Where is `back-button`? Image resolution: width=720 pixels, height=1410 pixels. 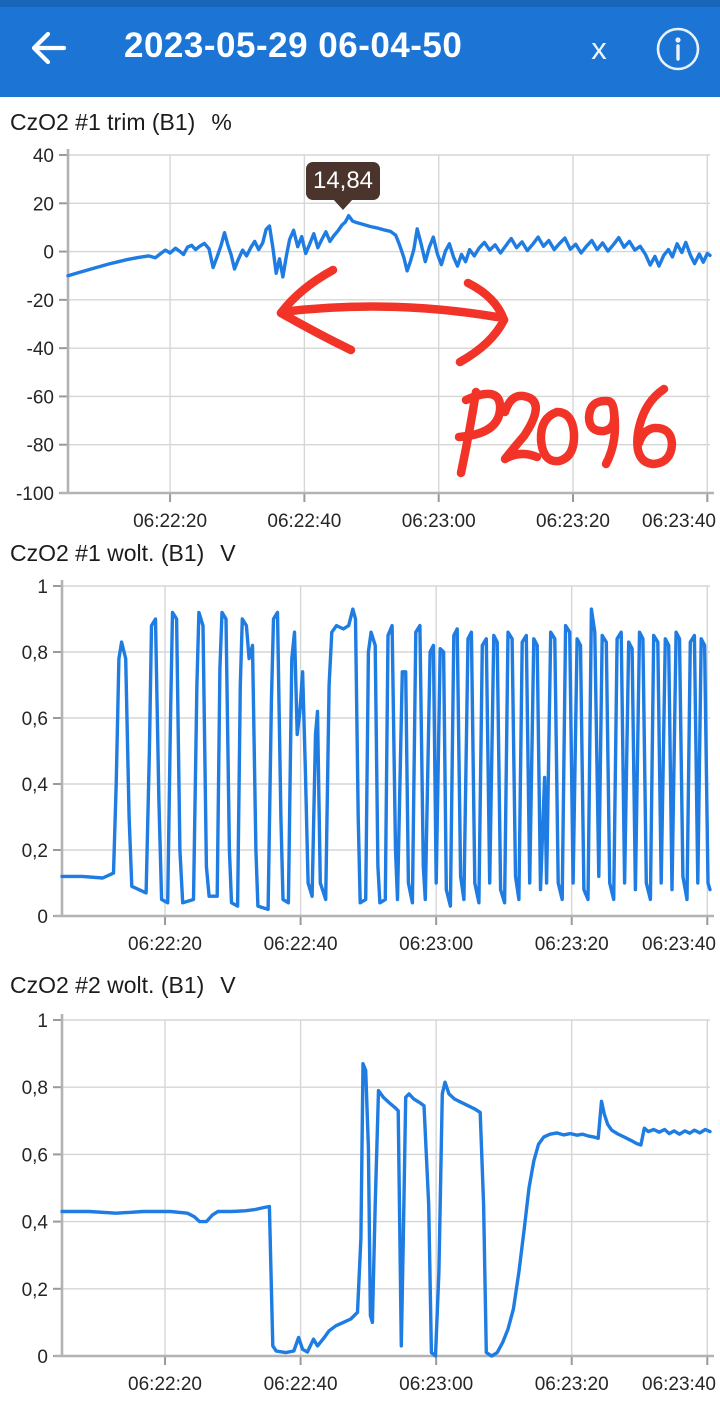
back-button is located at coordinates (49, 48).